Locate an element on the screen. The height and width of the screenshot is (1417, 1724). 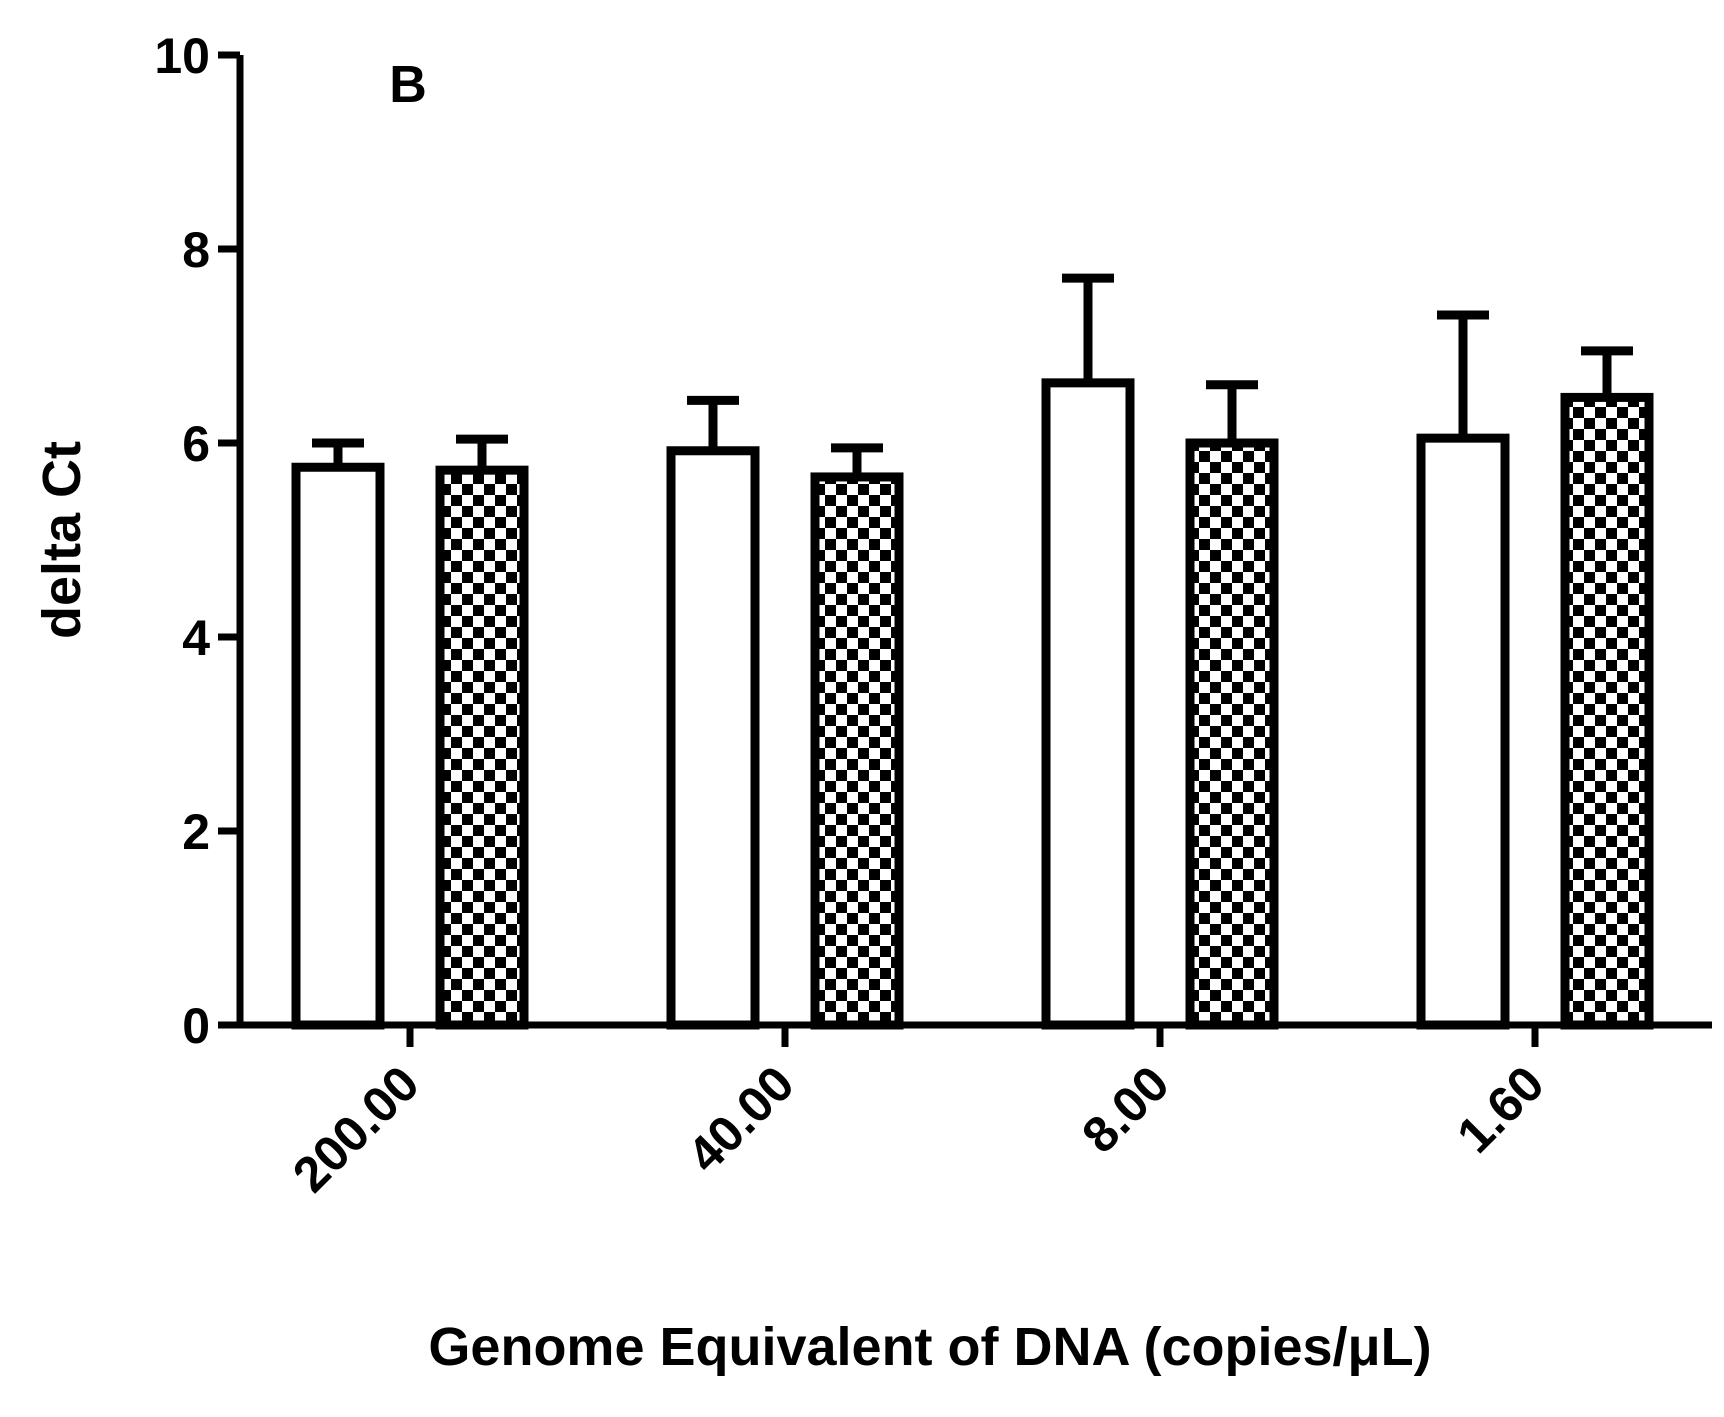
x-tick-label: 40.00 is located at coordinates (741, 1119).